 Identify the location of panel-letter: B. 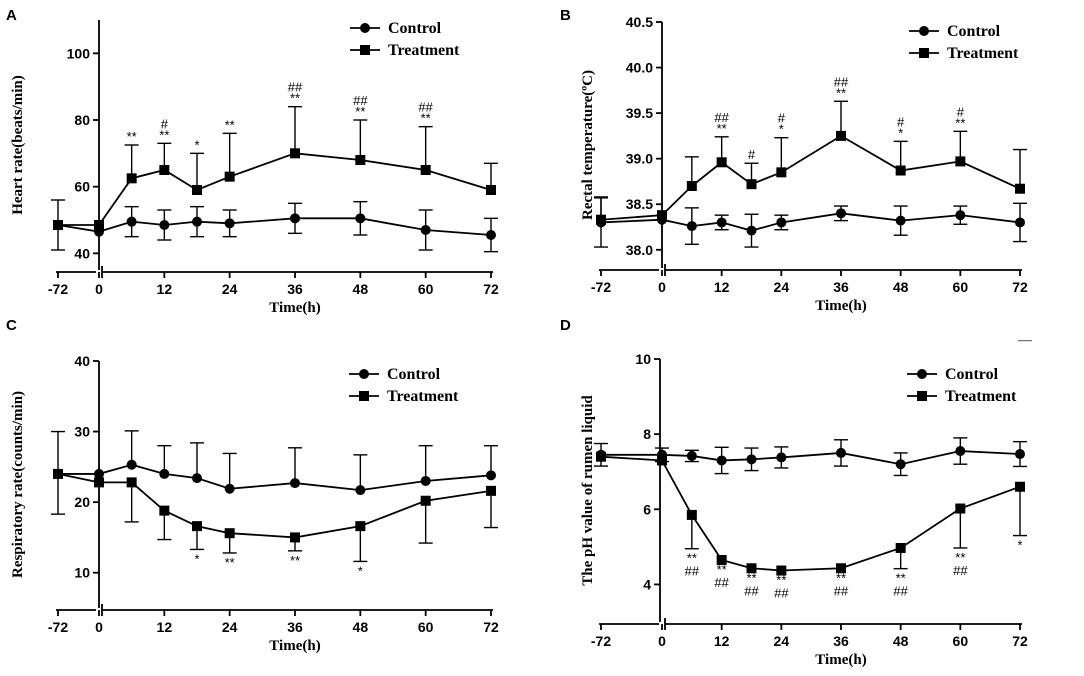
(565, 15).